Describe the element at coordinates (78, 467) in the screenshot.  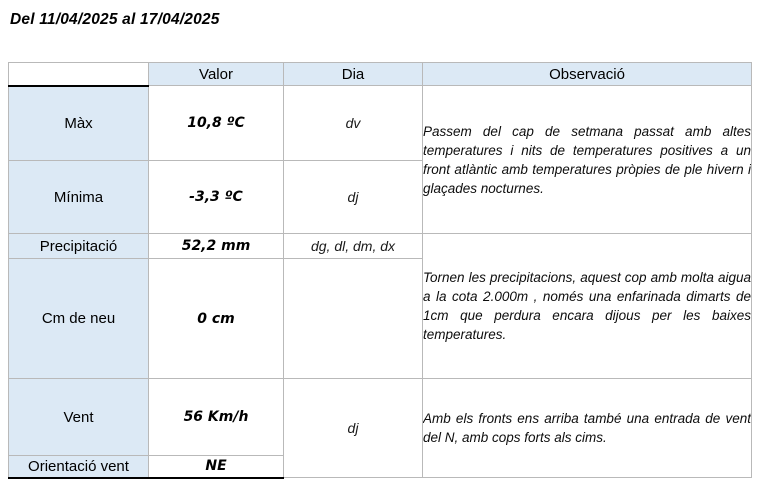
I see `row-label-orientacio-vent: Orientació vent` at that location.